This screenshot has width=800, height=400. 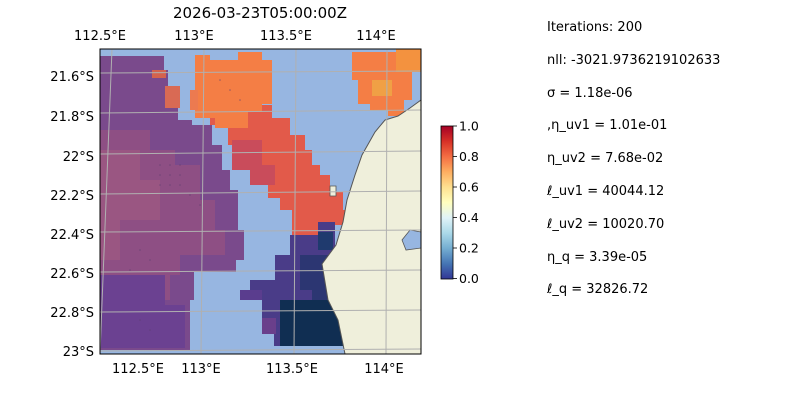 What do you see at coordinates (469, 187) in the screenshot?
I see `colorbar-tick: 0.6` at bounding box center [469, 187].